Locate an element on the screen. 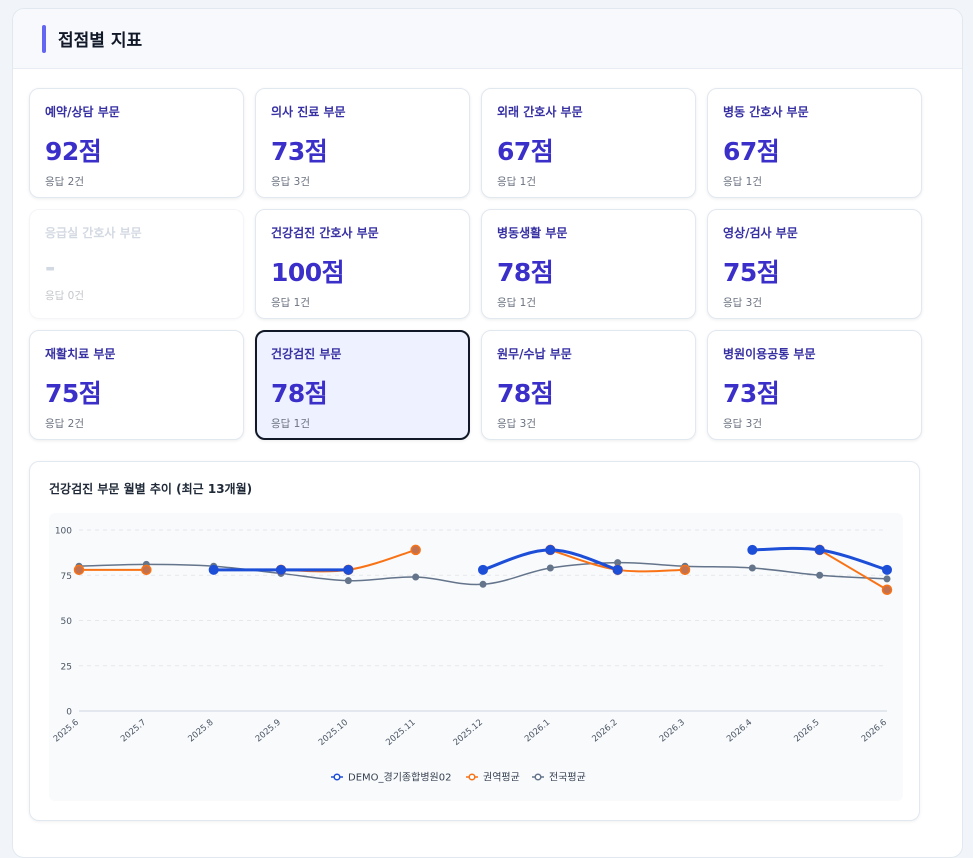 The width and height of the screenshot is (973, 858). x-tick-label: 2025.6 is located at coordinates (66, 731).